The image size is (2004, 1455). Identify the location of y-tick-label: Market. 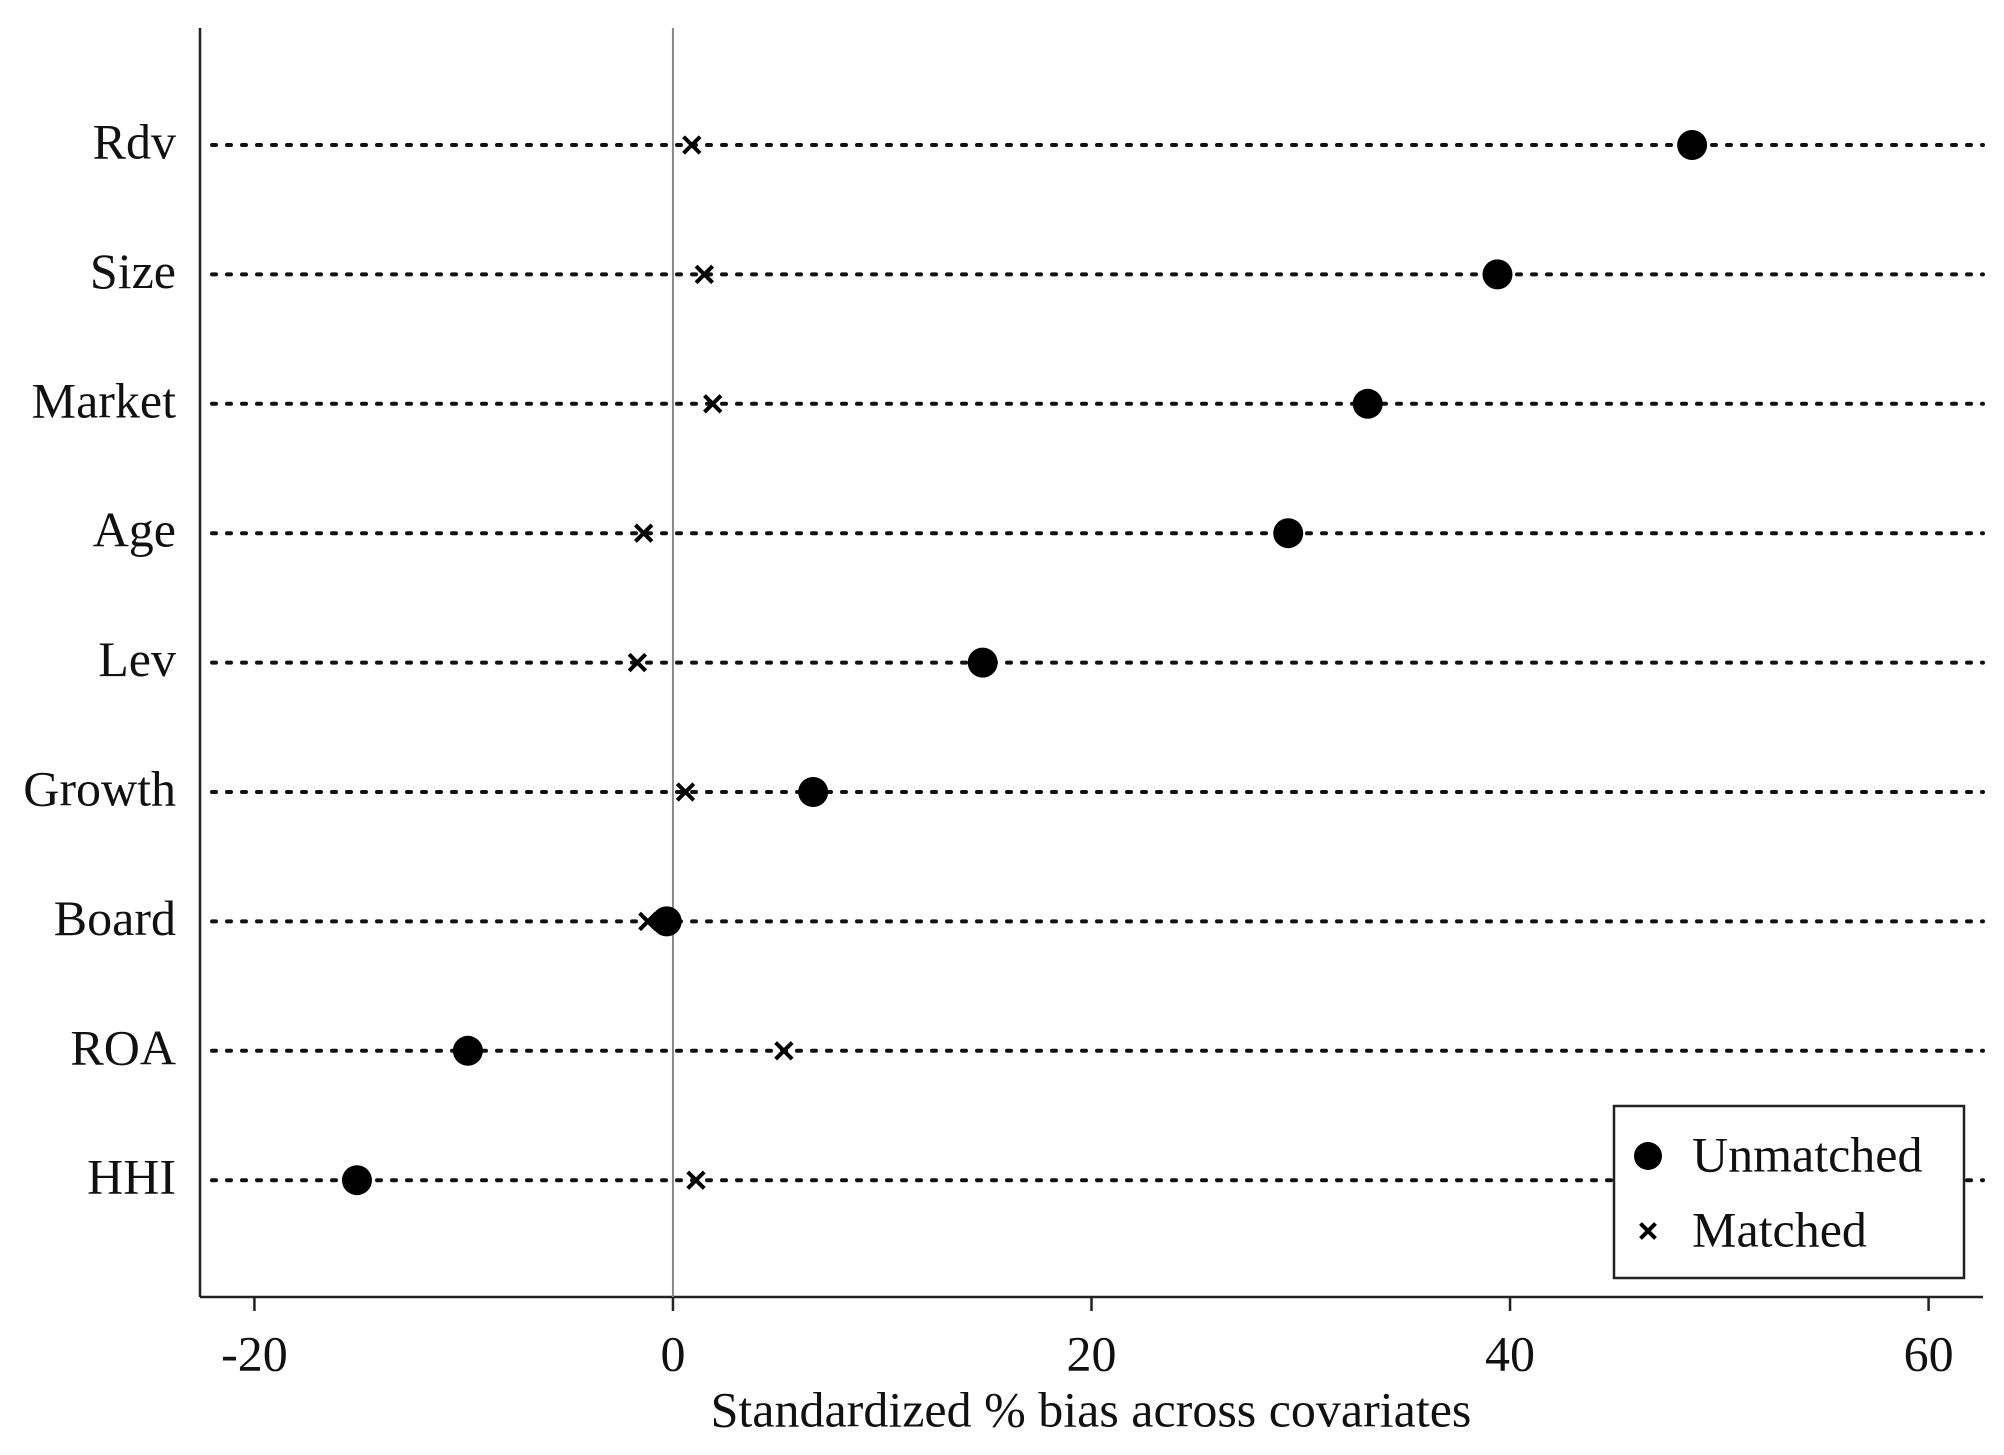
(104, 400).